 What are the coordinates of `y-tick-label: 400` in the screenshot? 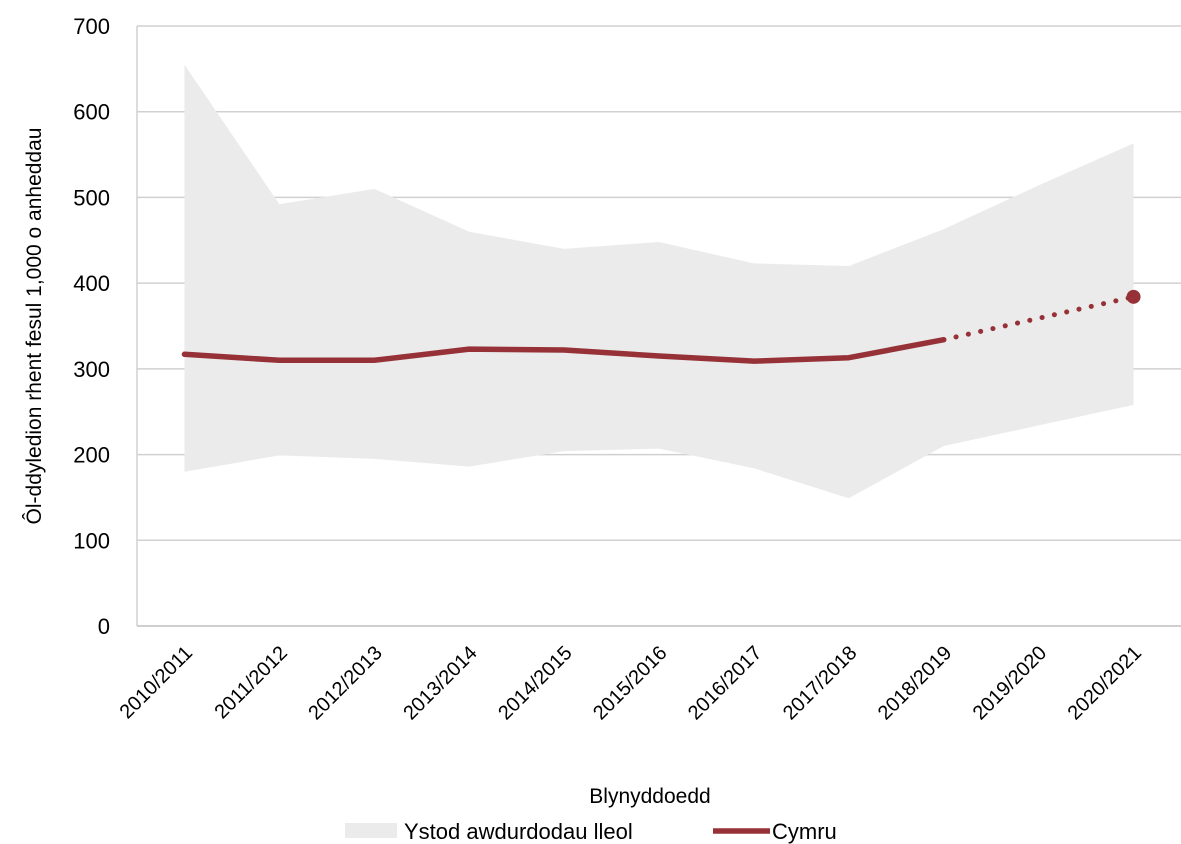 It's located at (91, 283).